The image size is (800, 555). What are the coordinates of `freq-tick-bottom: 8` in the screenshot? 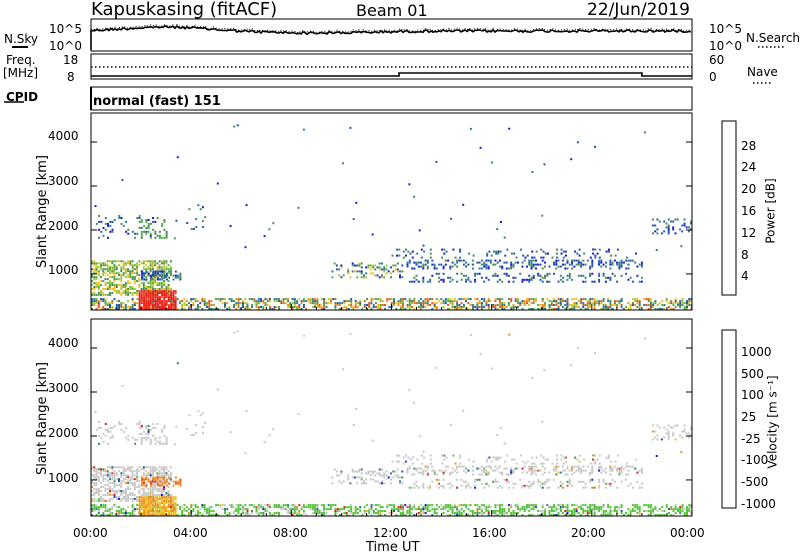 It's located at (71, 77).